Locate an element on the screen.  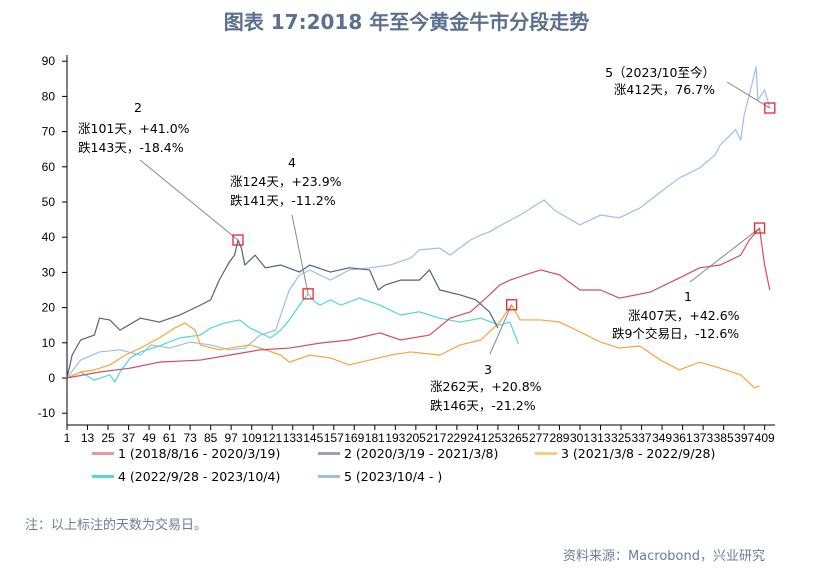
y-tick-label: 80 is located at coordinates (49, 96).